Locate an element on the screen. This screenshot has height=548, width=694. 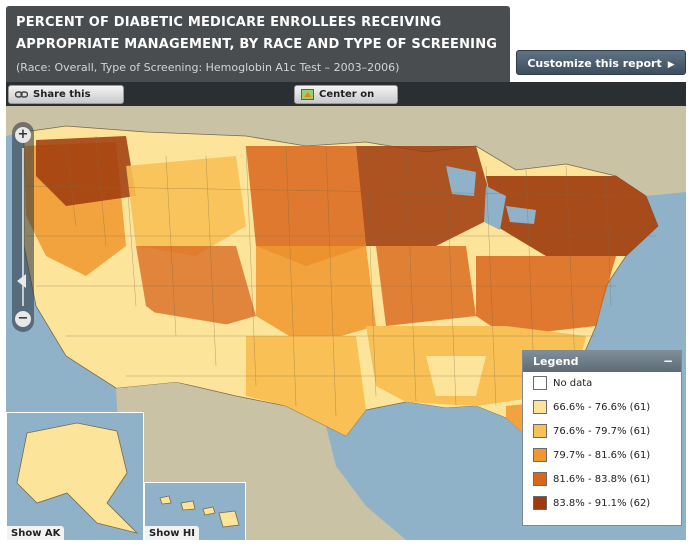
center-map-icon is located at coordinates (307, 94).